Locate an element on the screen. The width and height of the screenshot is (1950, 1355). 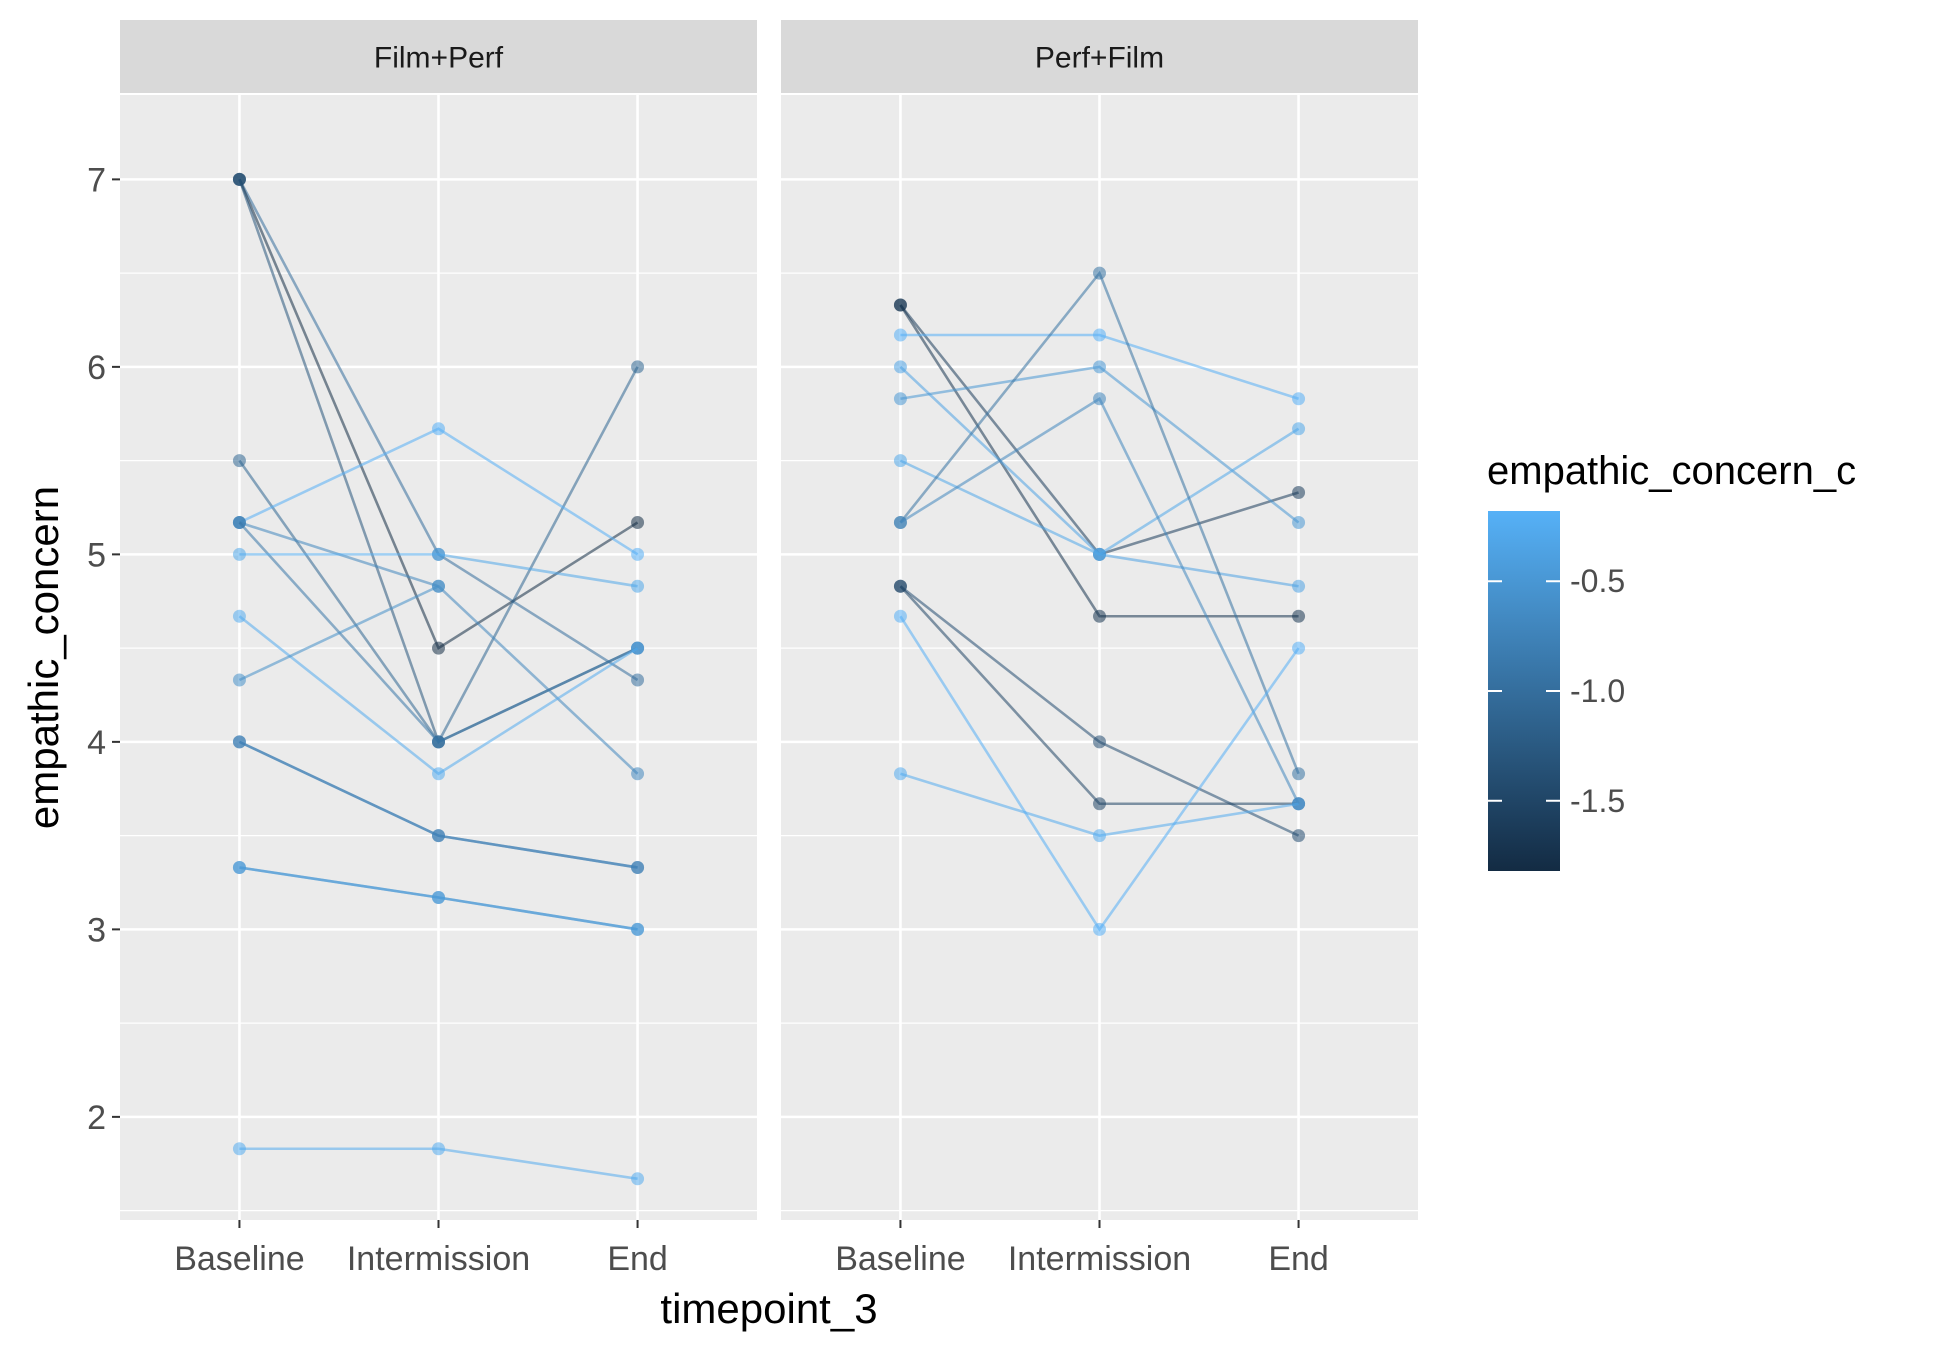
series-line is located at coordinates (339, 633).